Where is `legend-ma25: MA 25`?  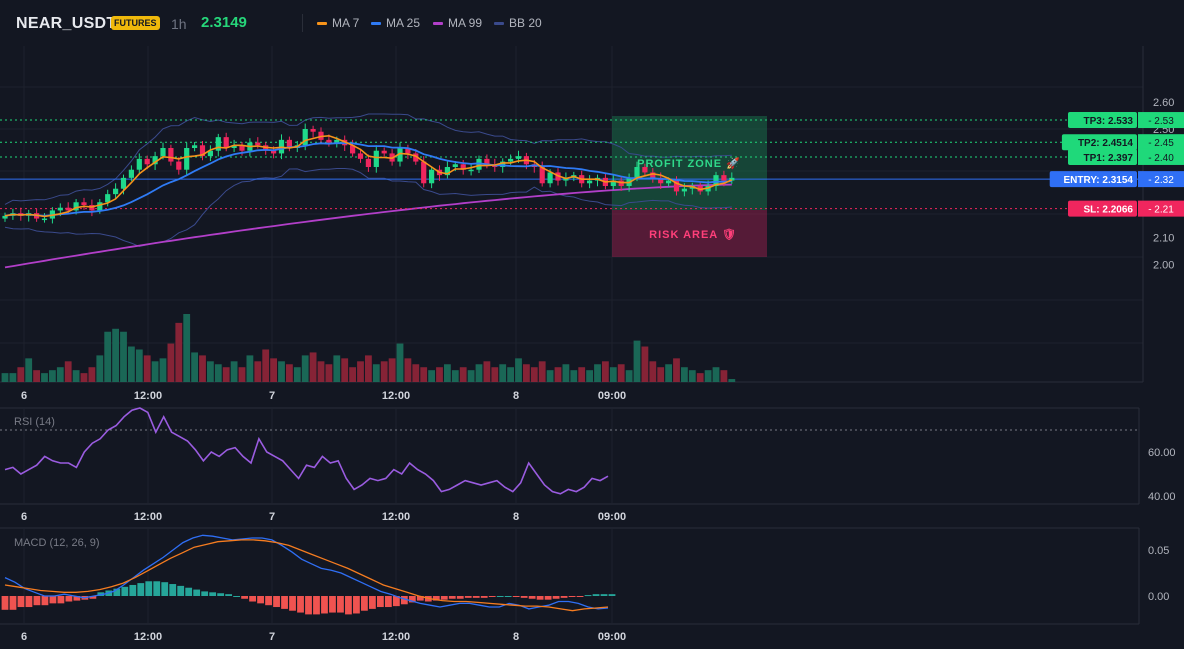
legend-ma25: MA 25 is located at coordinates (395, 23).